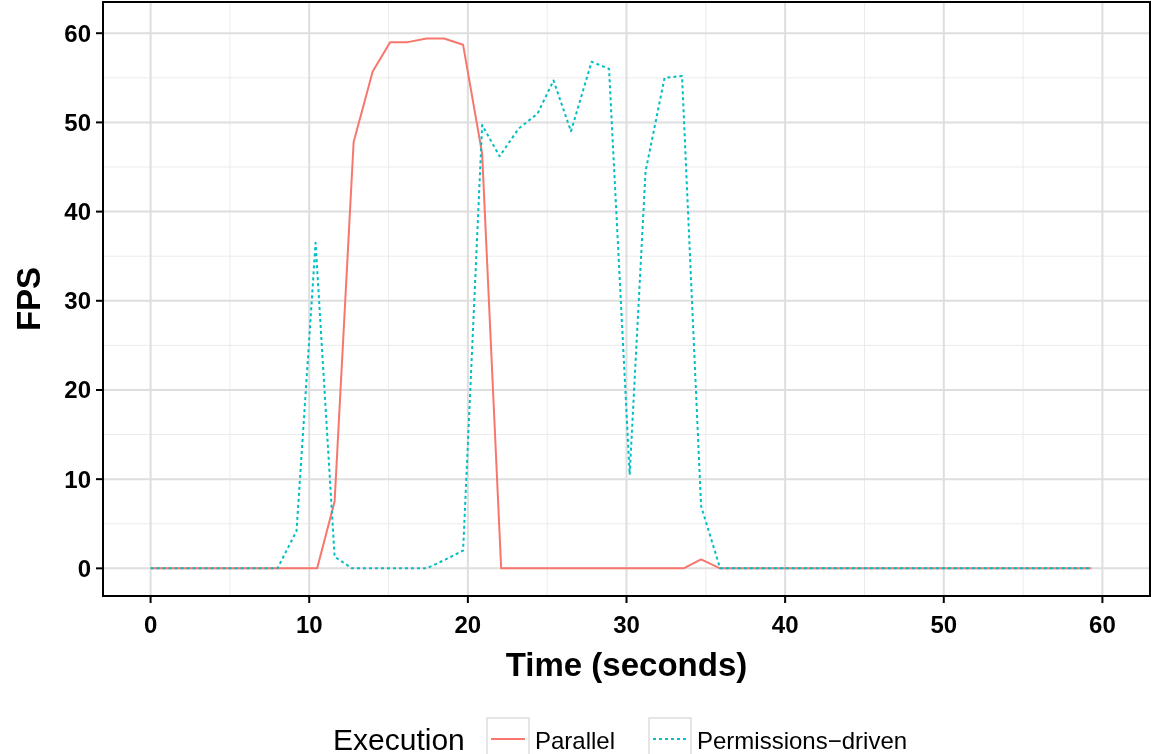 This screenshot has width=1151, height=754. I want to click on x-tick-label: 50, so click(944, 624).